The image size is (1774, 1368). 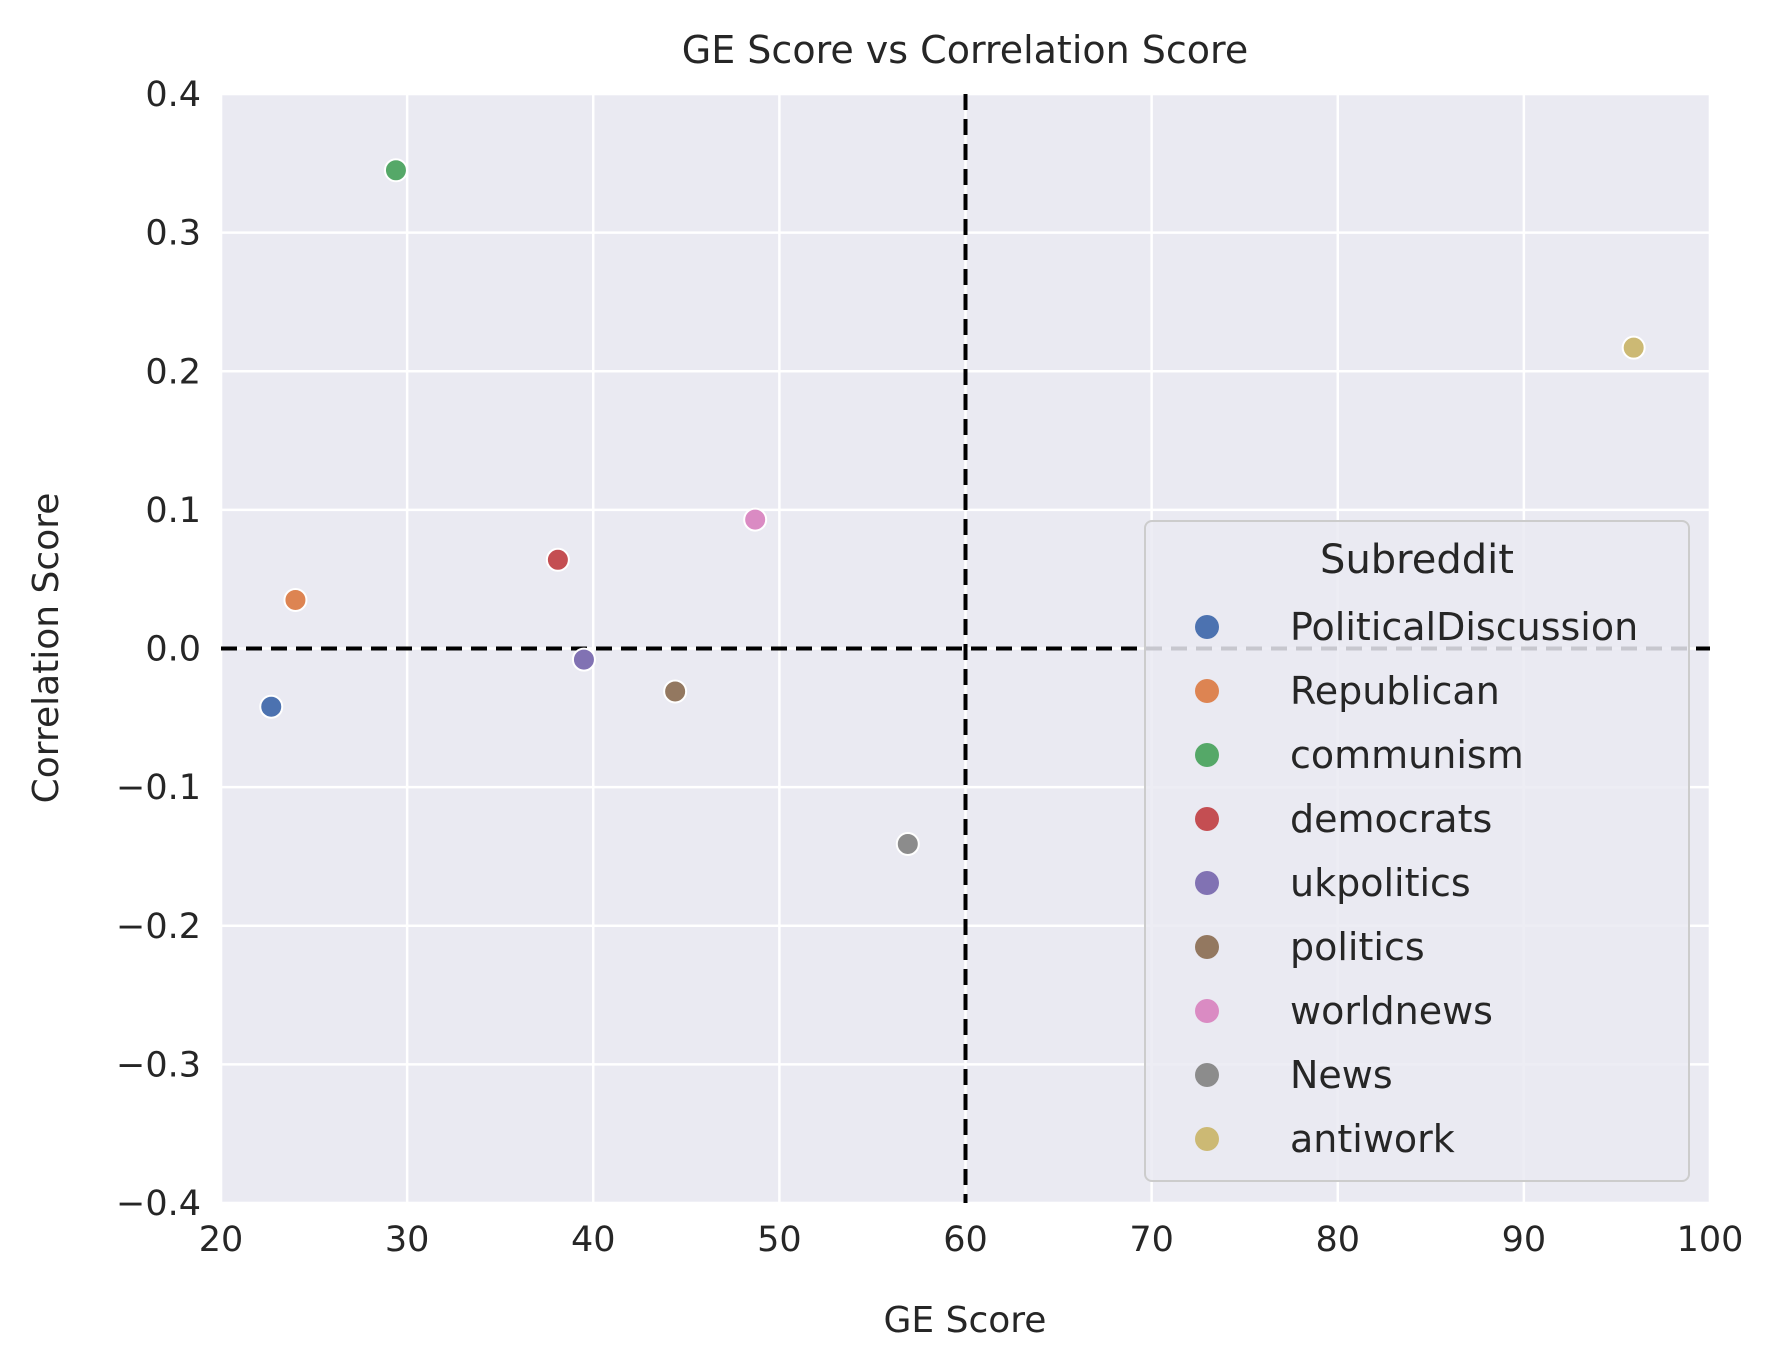 What do you see at coordinates (1407, 755) in the screenshot?
I see `legend-label: communism` at bounding box center [1407, 755].